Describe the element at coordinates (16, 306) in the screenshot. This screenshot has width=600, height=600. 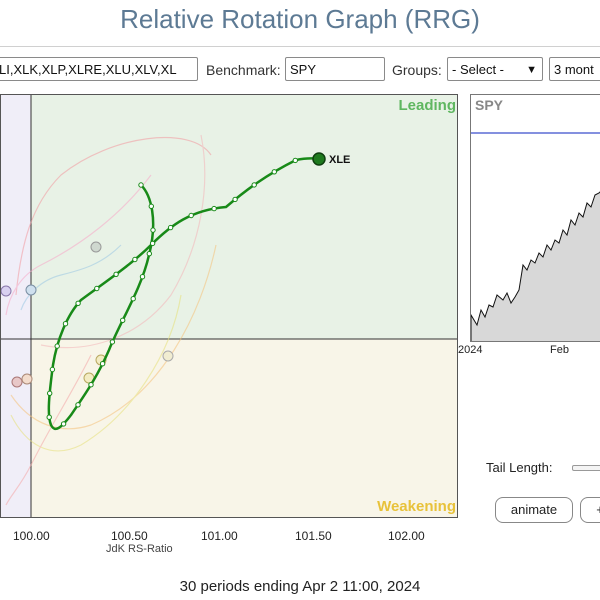
I see `left-quadrant-bg` at that location.